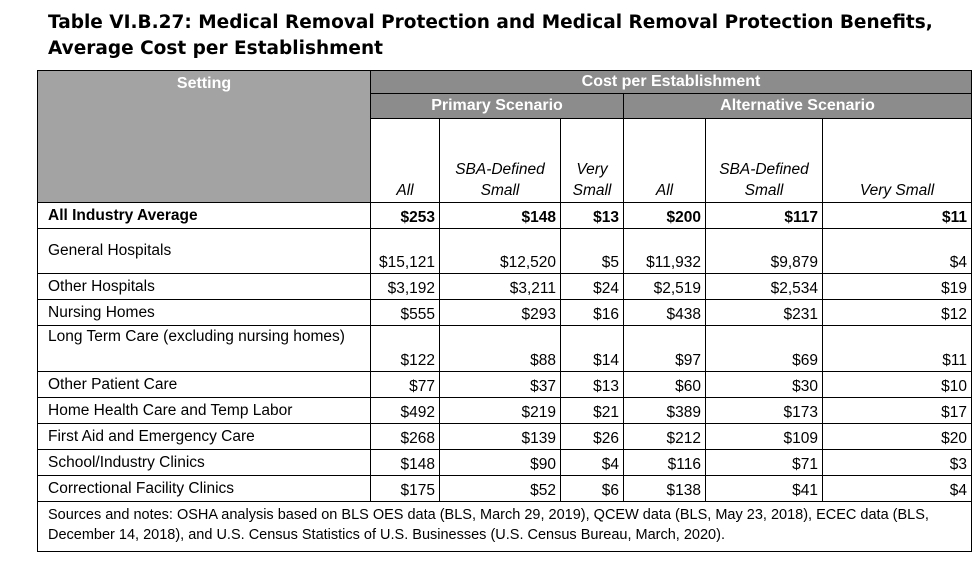 This screenshot has width=980, height=579. I want to click on alternative-very-small-cell: $3, so click(897, 462).